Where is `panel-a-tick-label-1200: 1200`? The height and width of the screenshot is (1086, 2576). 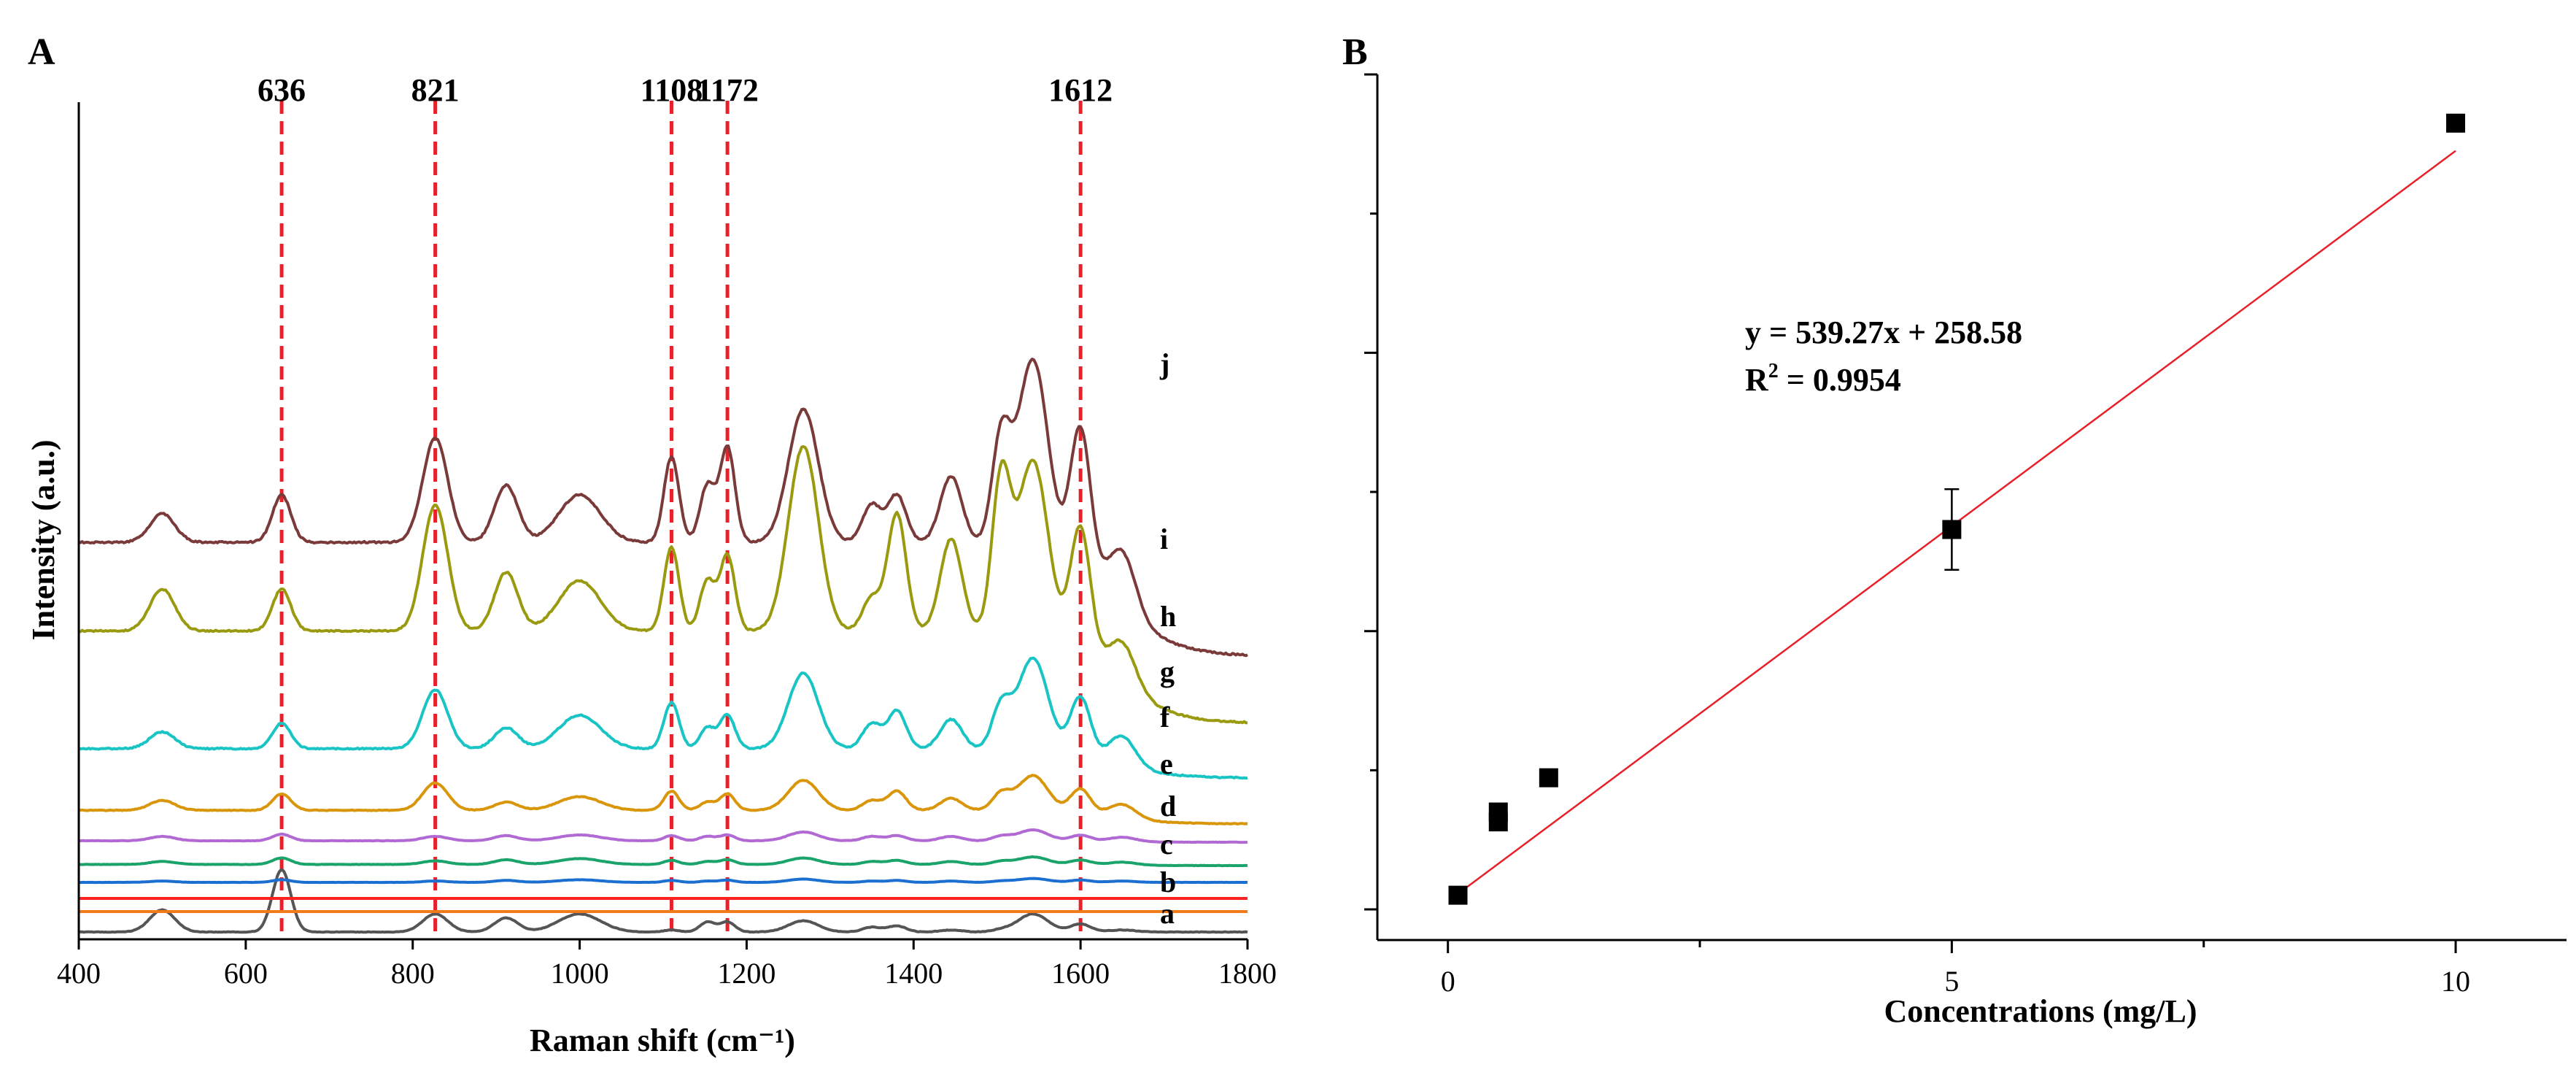 panel-a-tick-label-1200: 1200 is located at coordinates (746, 974).